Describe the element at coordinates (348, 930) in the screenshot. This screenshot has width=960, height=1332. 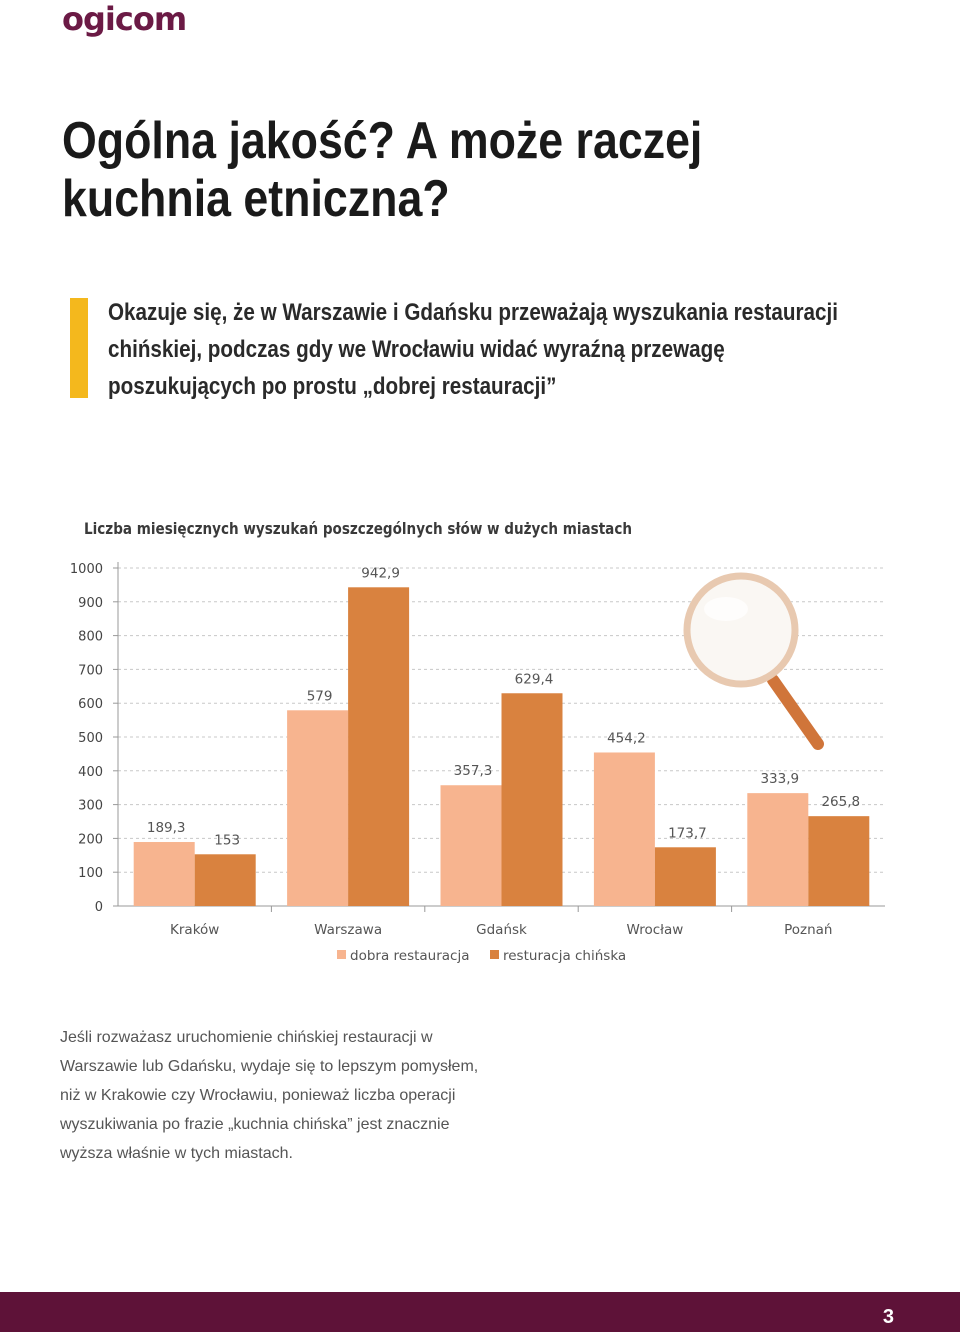
I see `x-tick-label: Warszawa` at that location.